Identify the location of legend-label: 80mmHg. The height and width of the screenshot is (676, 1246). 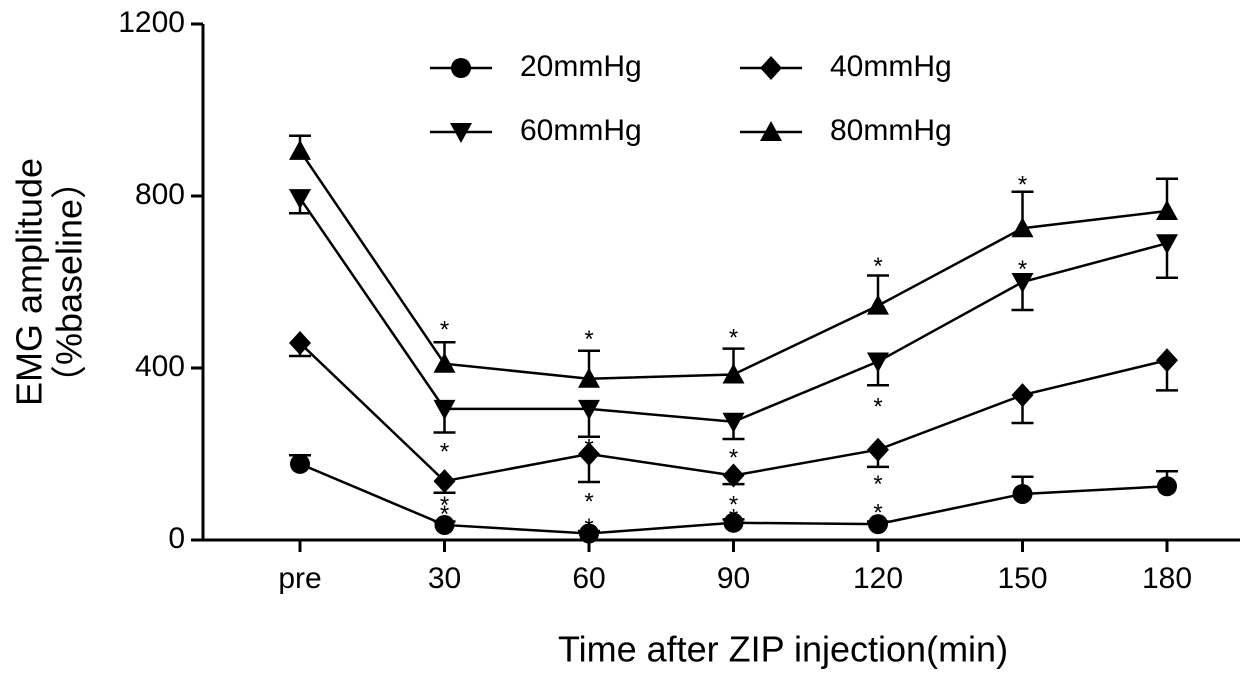
(891, 130).